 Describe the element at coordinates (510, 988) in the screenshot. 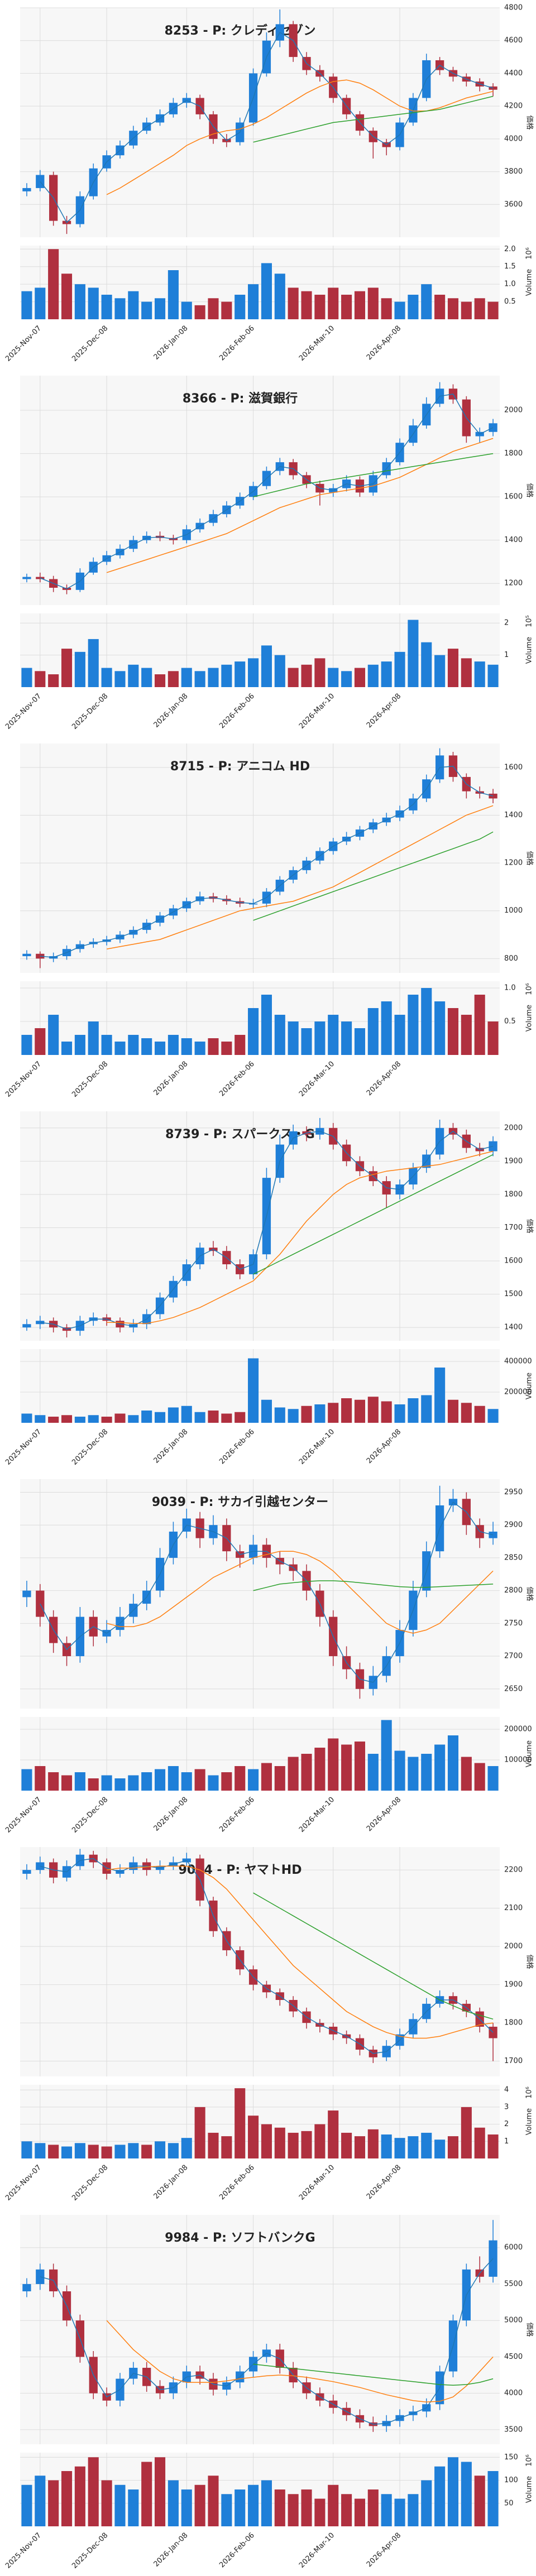

I see `volume-tick-label: 1.0` at that location.